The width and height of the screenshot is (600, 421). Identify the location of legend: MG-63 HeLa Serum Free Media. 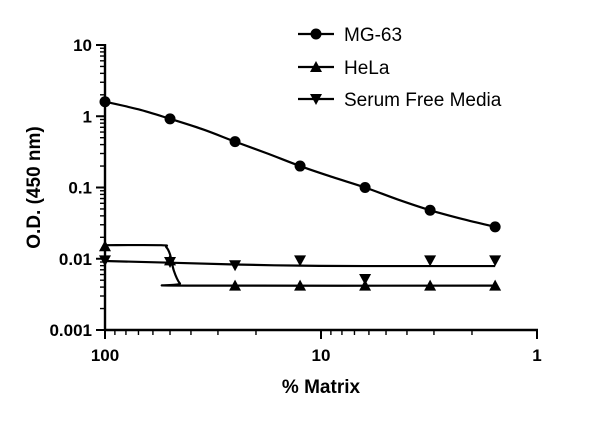
(400, 68).